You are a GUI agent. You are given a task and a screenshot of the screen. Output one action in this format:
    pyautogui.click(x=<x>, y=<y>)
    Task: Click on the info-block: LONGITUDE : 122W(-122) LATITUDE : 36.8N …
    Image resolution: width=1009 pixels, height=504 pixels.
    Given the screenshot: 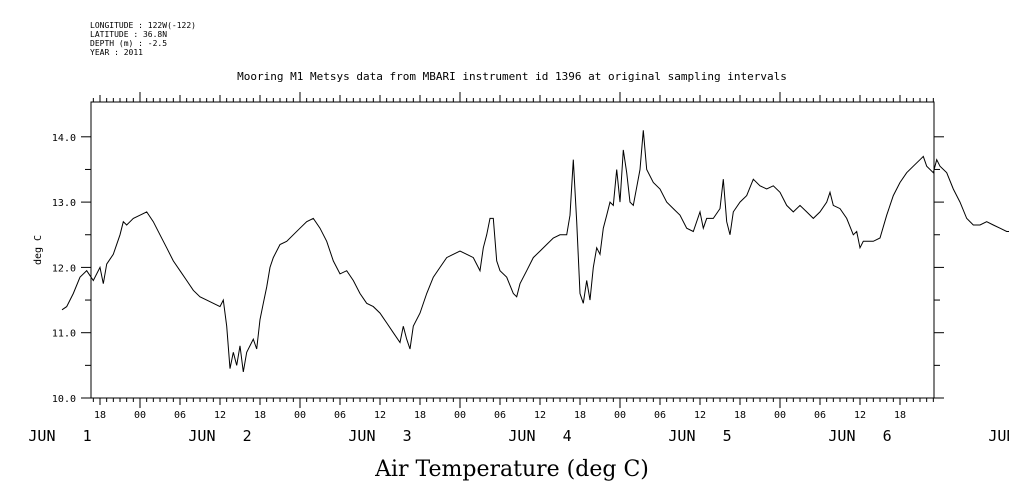 What is the action you would take?
    pyautogui.click(x=143, y=39)
    